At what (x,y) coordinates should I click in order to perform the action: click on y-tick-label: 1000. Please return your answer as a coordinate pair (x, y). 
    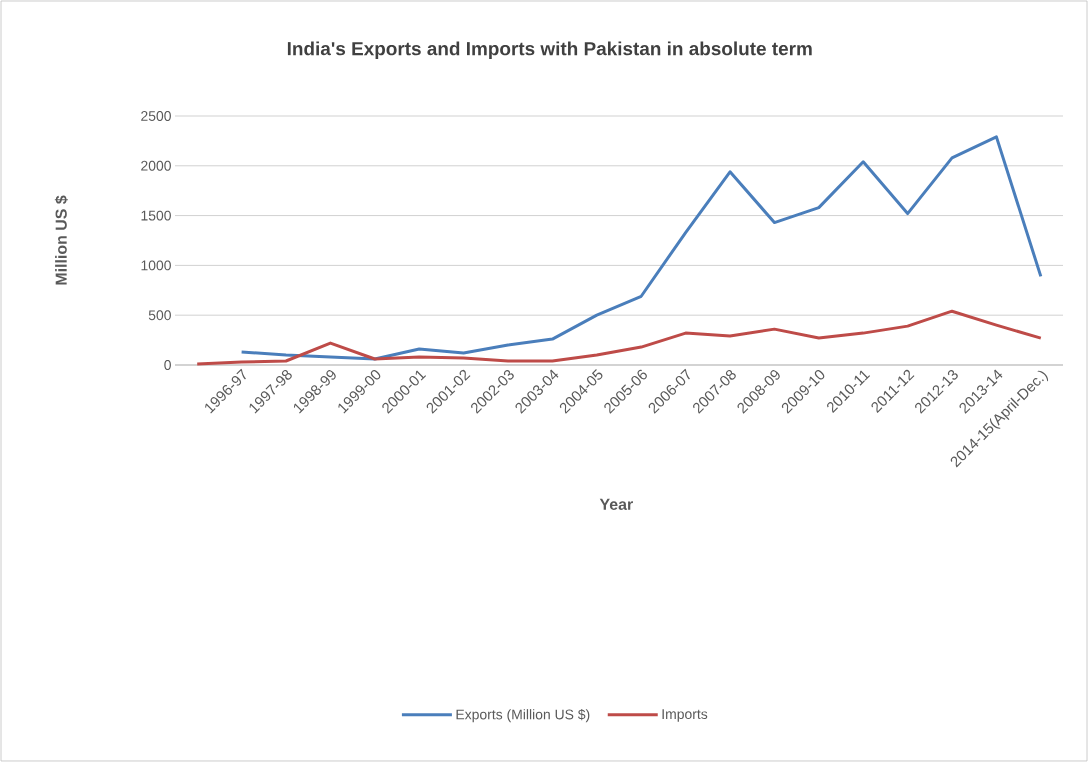
    Looking at the image, I should click on (156, 265).